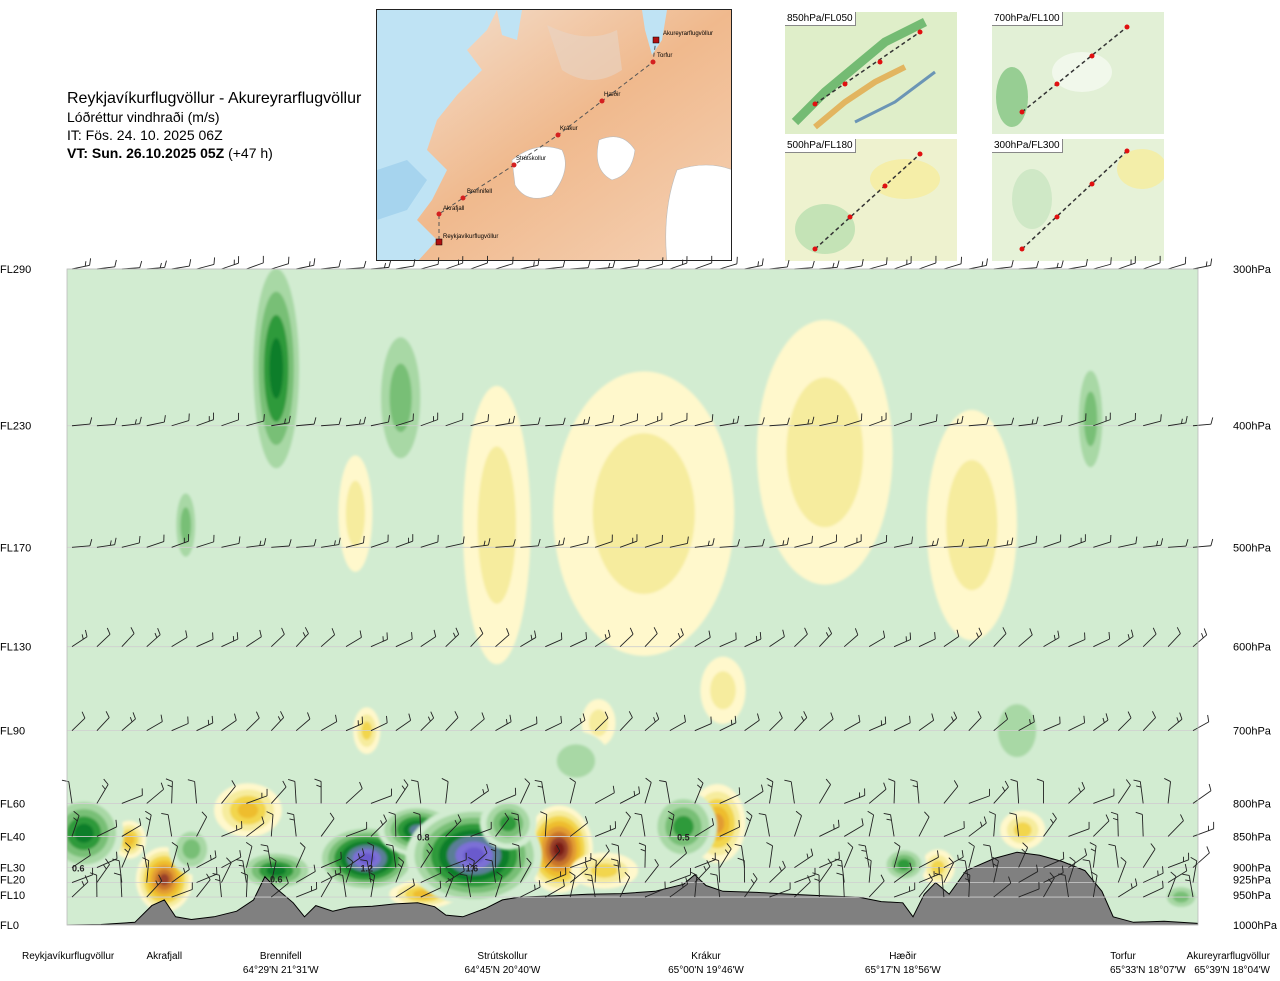  What do you see at coordinates (706, 963) in the screenshot?
I see `station-label: Krákur 65°00'N 19°46'W` at bounding box center [706, 963].